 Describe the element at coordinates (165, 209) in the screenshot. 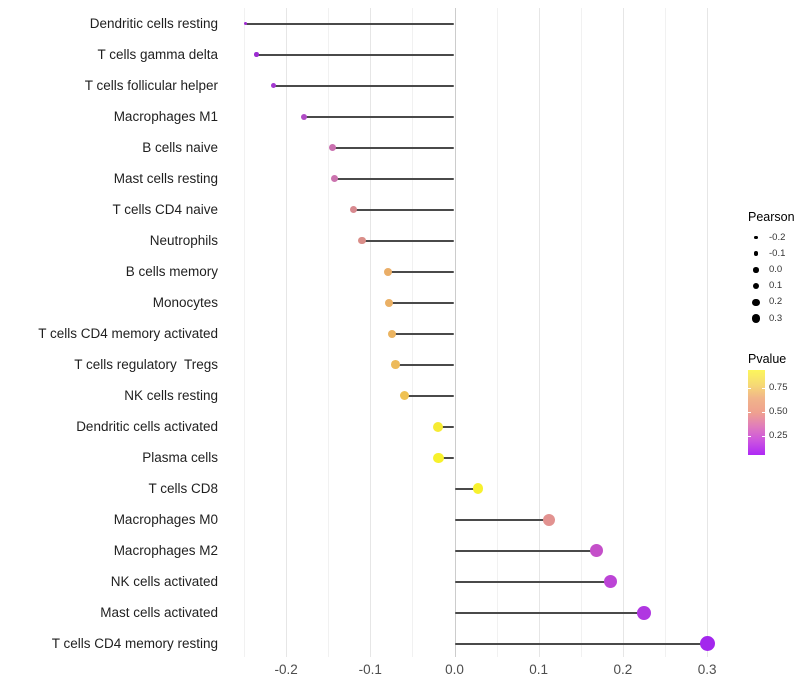

I see `y-axis-label: T cells CD4 naive` at that location.